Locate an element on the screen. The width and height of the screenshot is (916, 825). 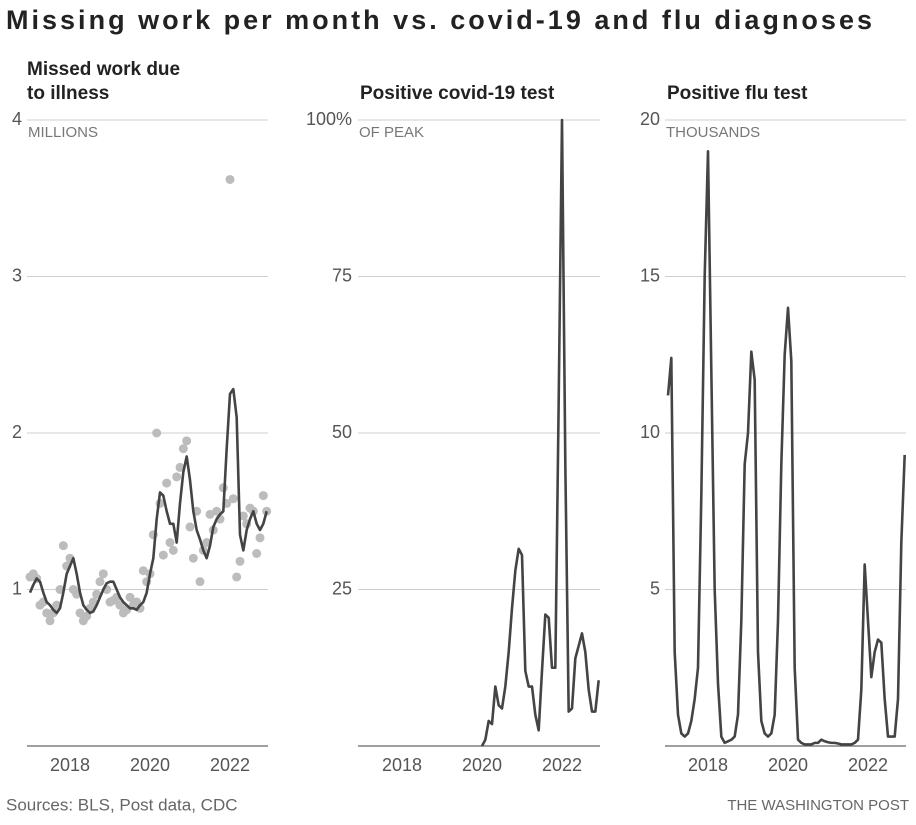
unit-label: OF PEAK is located at coordinates (391, 132).